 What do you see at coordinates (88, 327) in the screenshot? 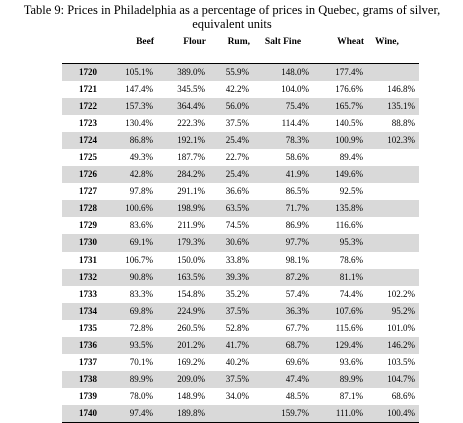
I see `year-cell: 1735` at bounding box center [88, 327].